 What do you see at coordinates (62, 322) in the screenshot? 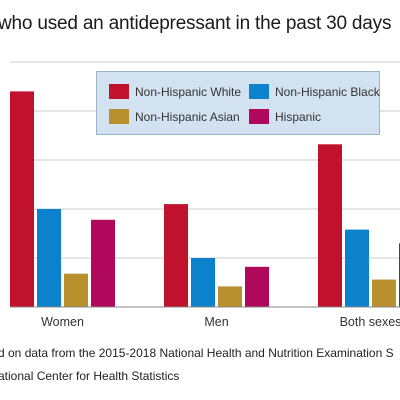
I see `x-tick-label-women: Women` at bounding box center [62, 322].